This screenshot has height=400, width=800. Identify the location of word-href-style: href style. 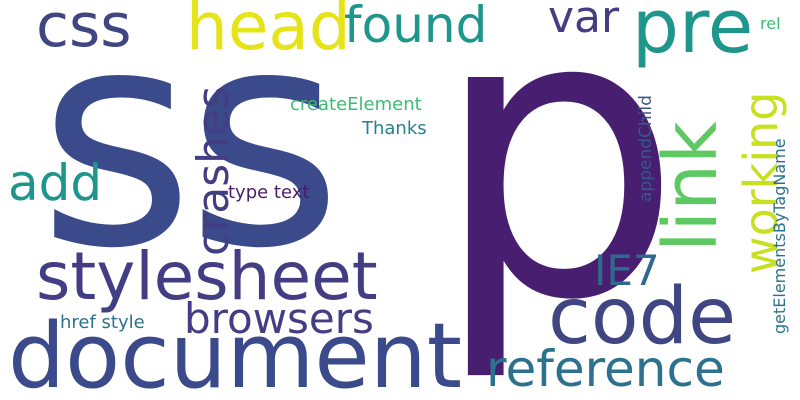
(102, 322).